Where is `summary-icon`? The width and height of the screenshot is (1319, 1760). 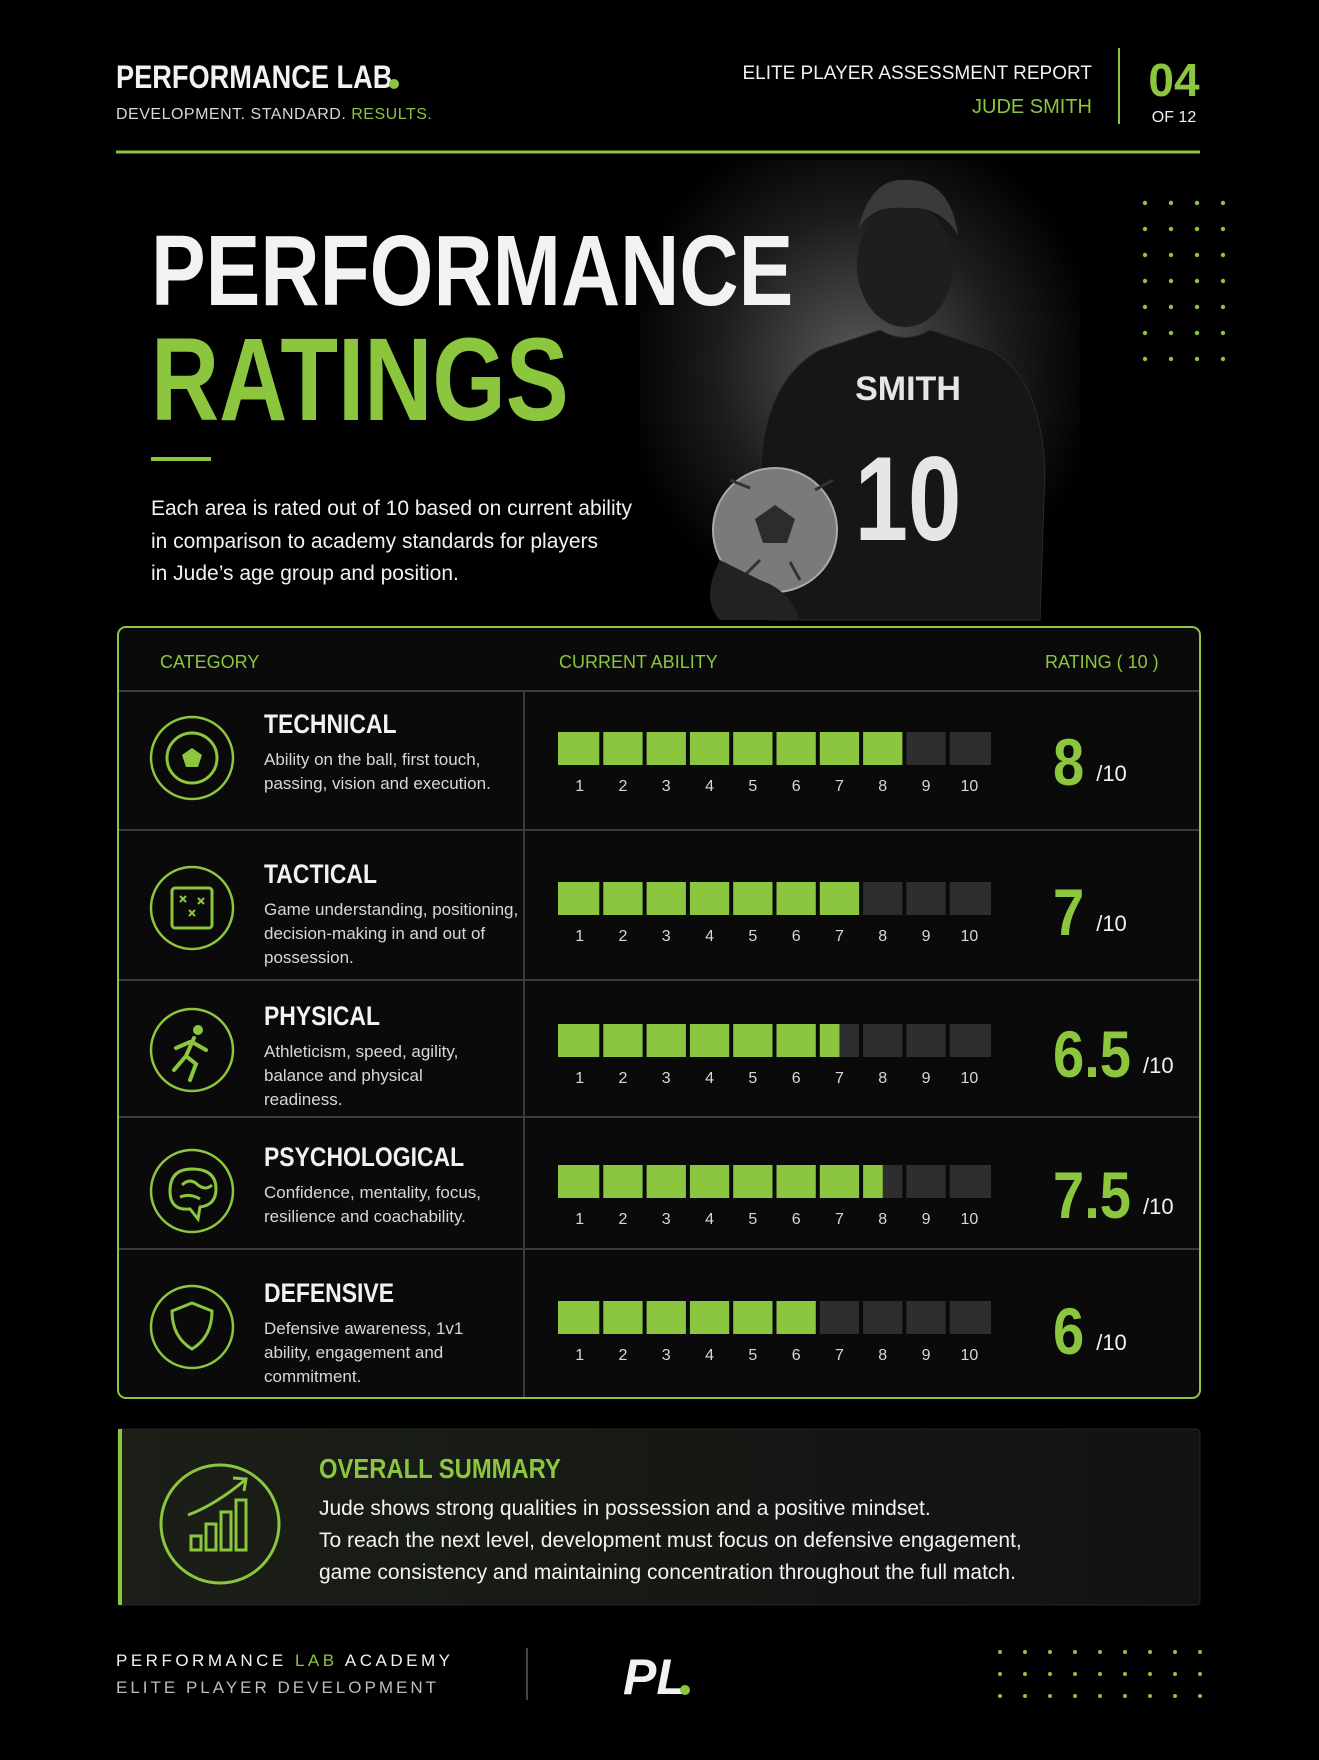
summary-icon is located at coordinates (220, 1524).